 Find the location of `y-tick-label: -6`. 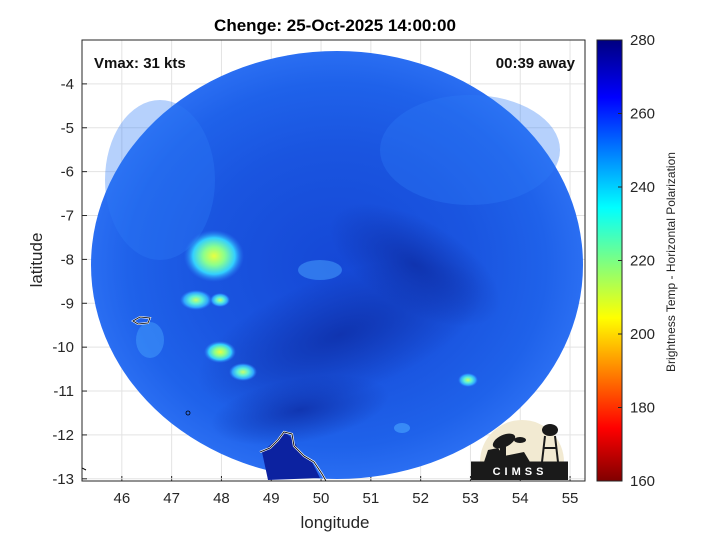

y-tick-label: -6 is located at coordinates (67, 172).